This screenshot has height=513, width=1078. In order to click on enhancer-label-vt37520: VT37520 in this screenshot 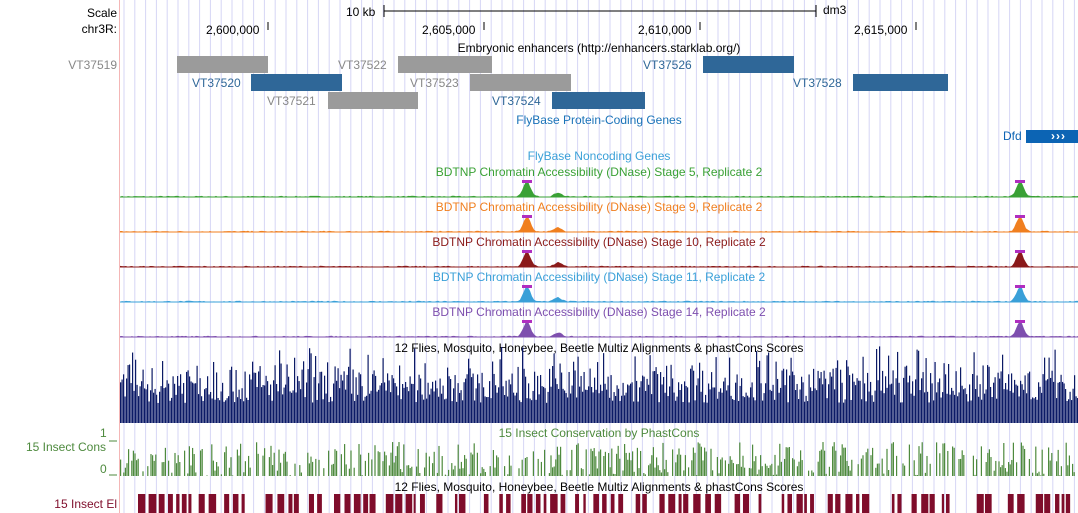, I will do `click(216, 83)`.